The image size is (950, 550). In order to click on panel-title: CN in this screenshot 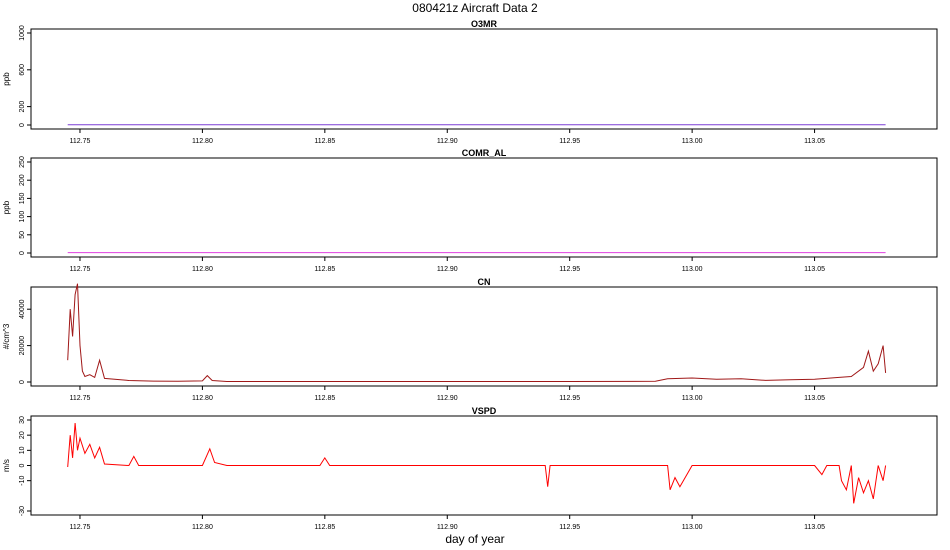, I will do `click(484, 282)`.